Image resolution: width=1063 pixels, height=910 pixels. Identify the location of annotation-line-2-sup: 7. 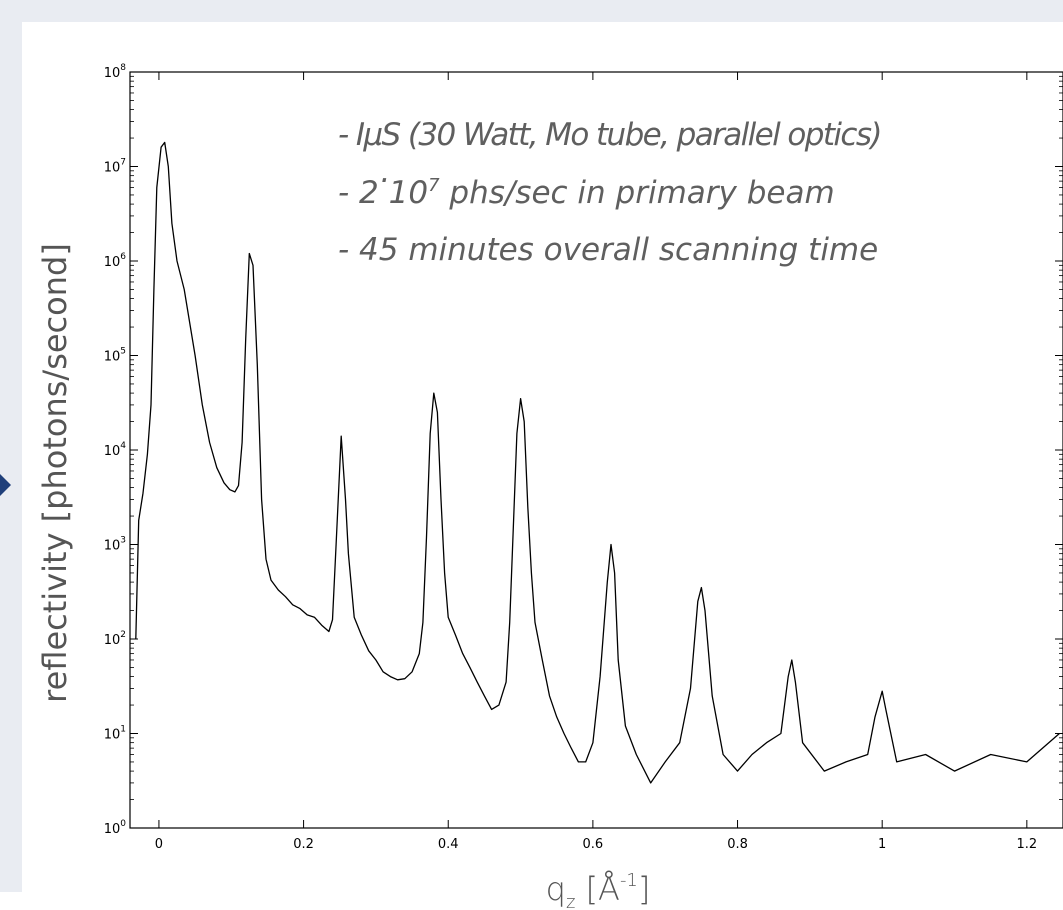
(434, 185).